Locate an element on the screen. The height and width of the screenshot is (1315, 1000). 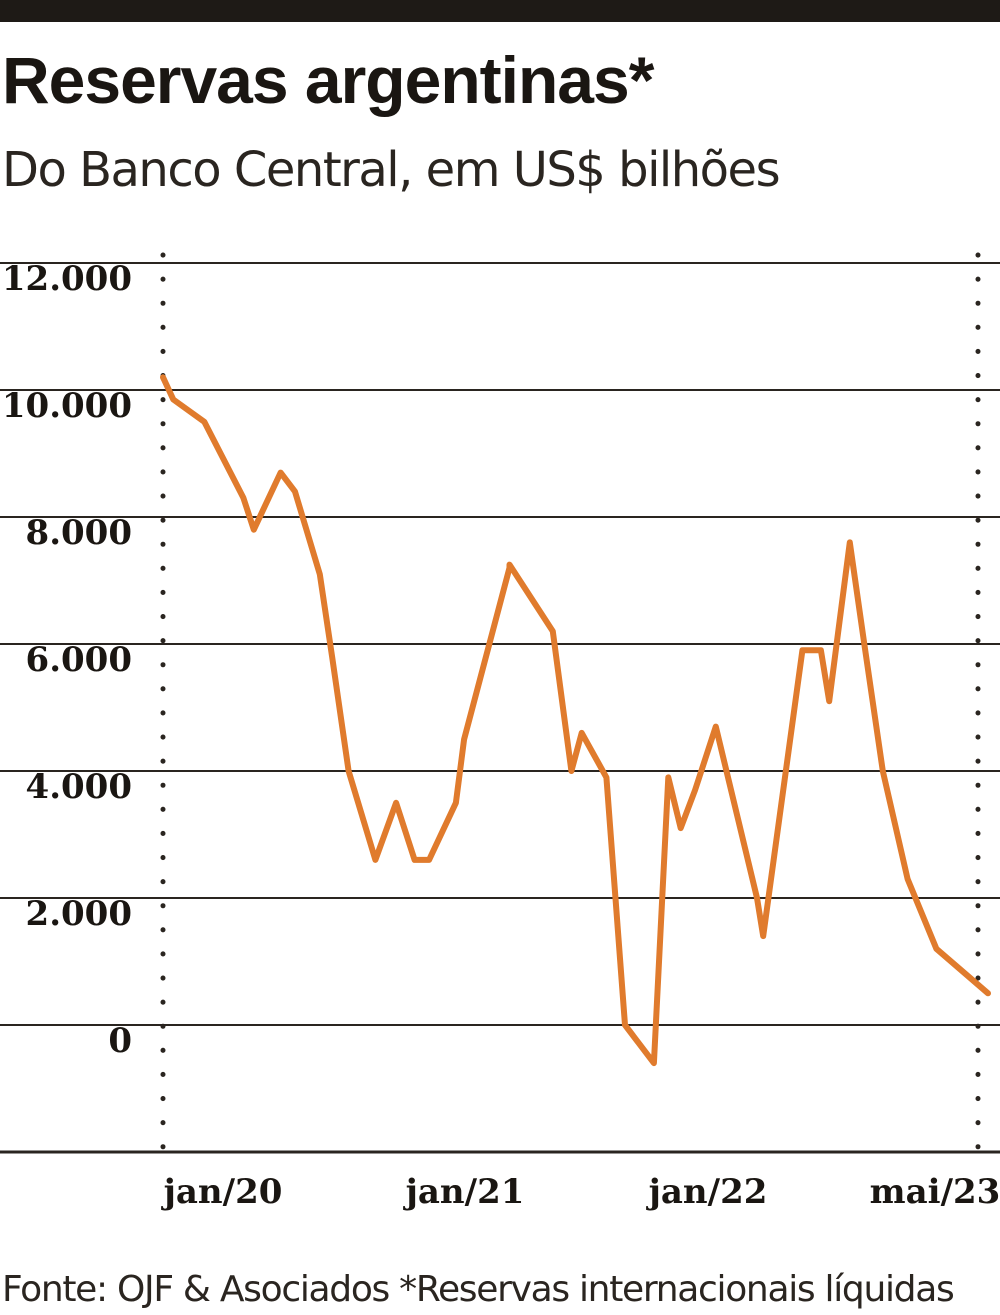
x-tick-label: mai/23 is located at coordinates (935, 1192).